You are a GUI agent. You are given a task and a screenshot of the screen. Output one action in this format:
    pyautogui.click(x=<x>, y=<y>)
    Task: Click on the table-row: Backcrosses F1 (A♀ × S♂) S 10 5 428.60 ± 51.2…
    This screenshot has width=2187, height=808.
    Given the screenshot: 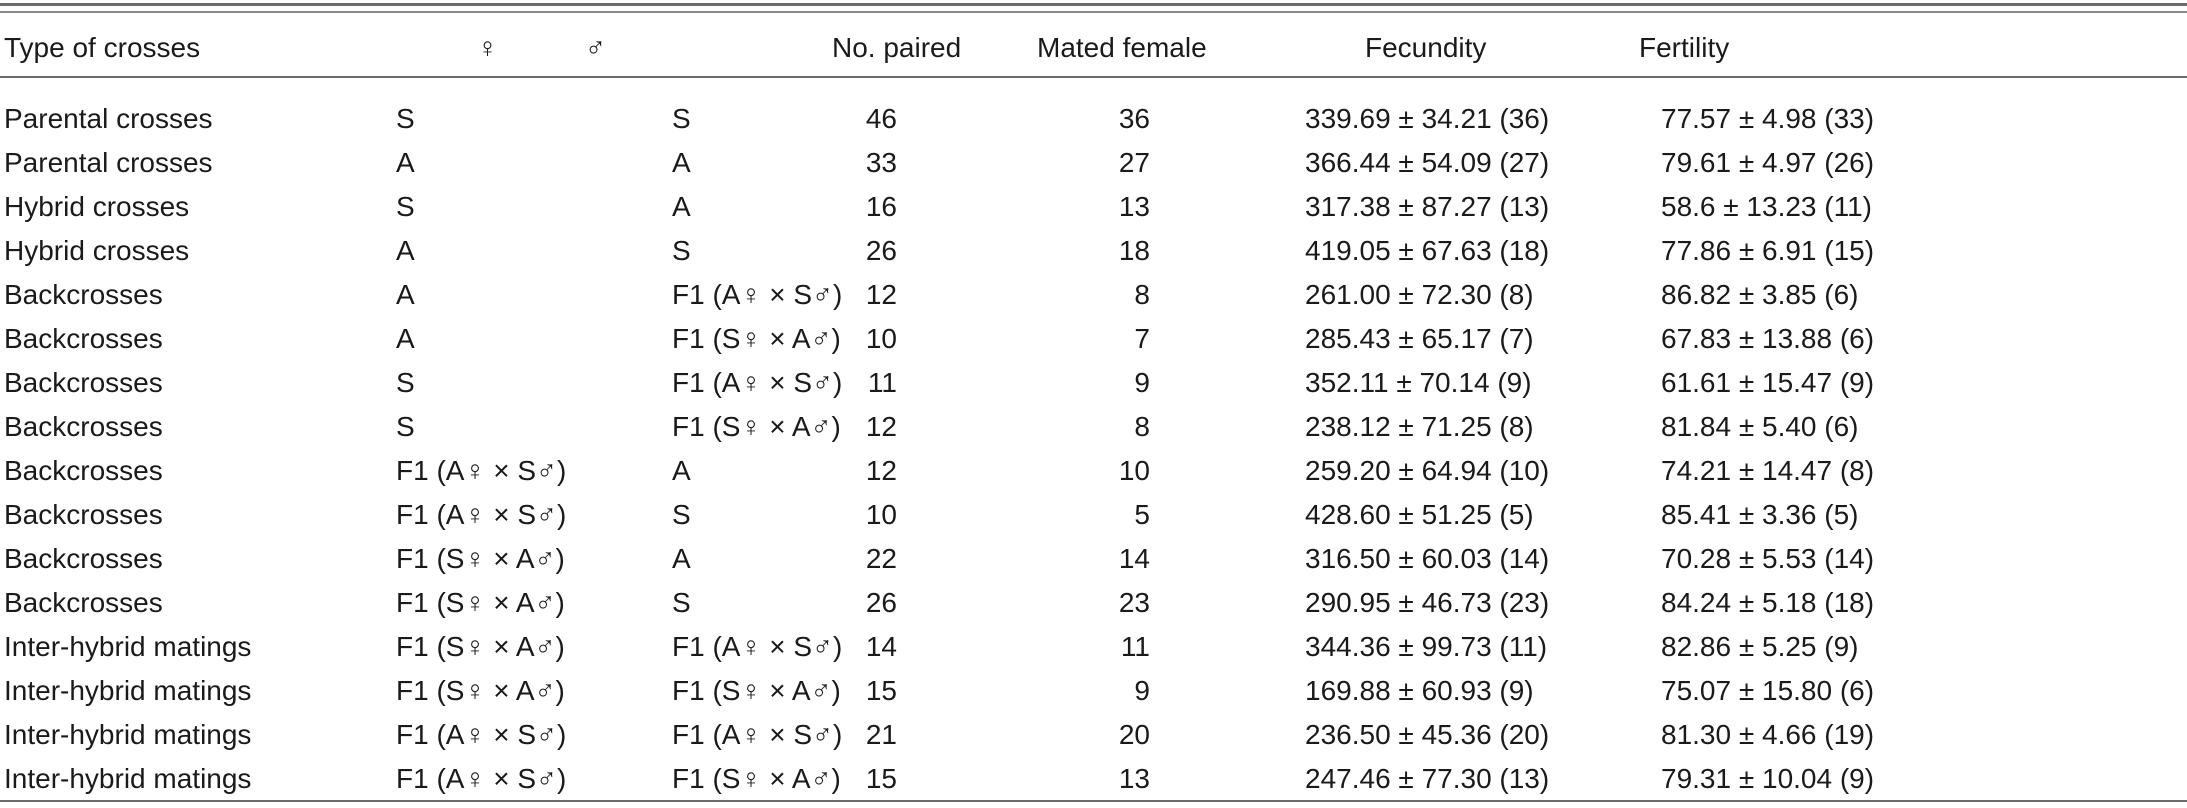 What is the action you would take?
    pyautogui.click(x=1093, y=515)
    